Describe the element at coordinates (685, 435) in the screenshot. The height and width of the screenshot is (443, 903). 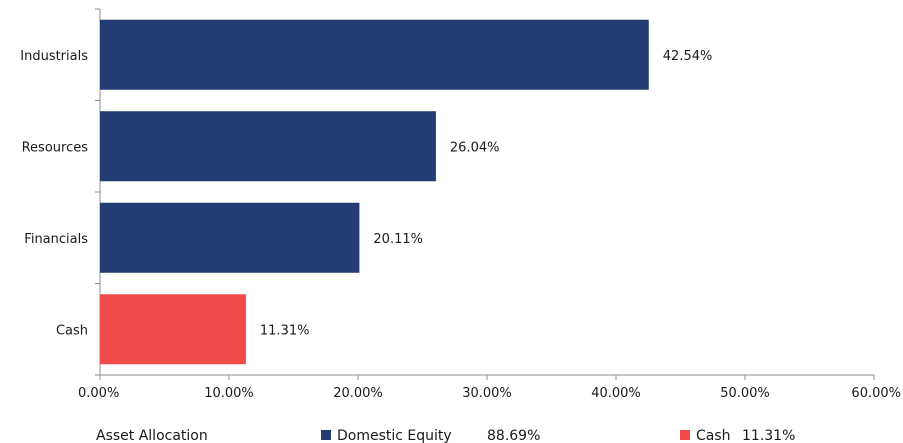
I see `legend-swatch-cash` at that location.